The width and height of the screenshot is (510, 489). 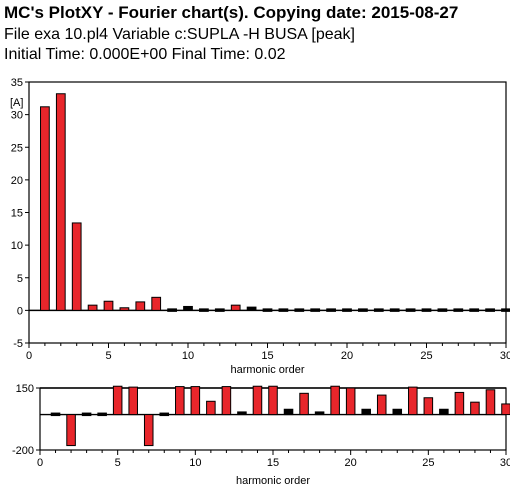 What do you see at coordinates (17, 246) in the screenshot?
I see `y-tick-label: 10` at bounding box center [17, 246].